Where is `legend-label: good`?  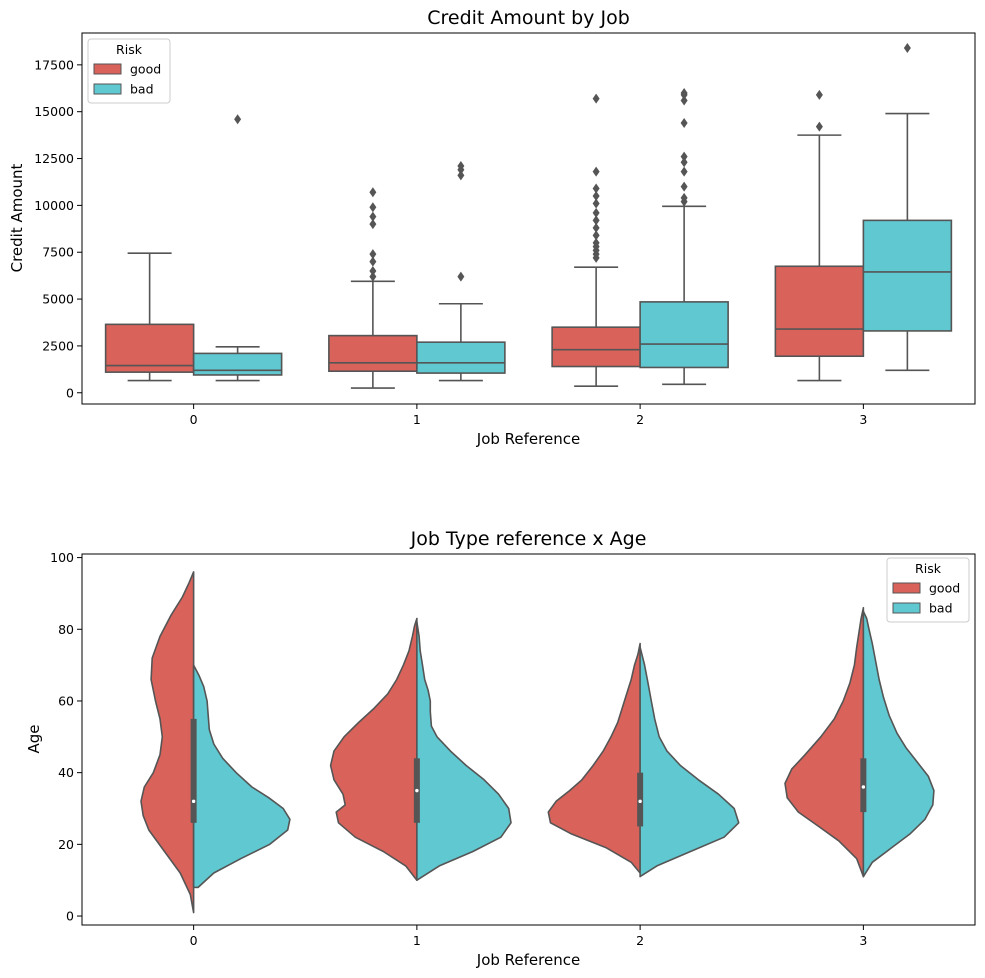
legend-label: good is located at coordinates (944, 588).